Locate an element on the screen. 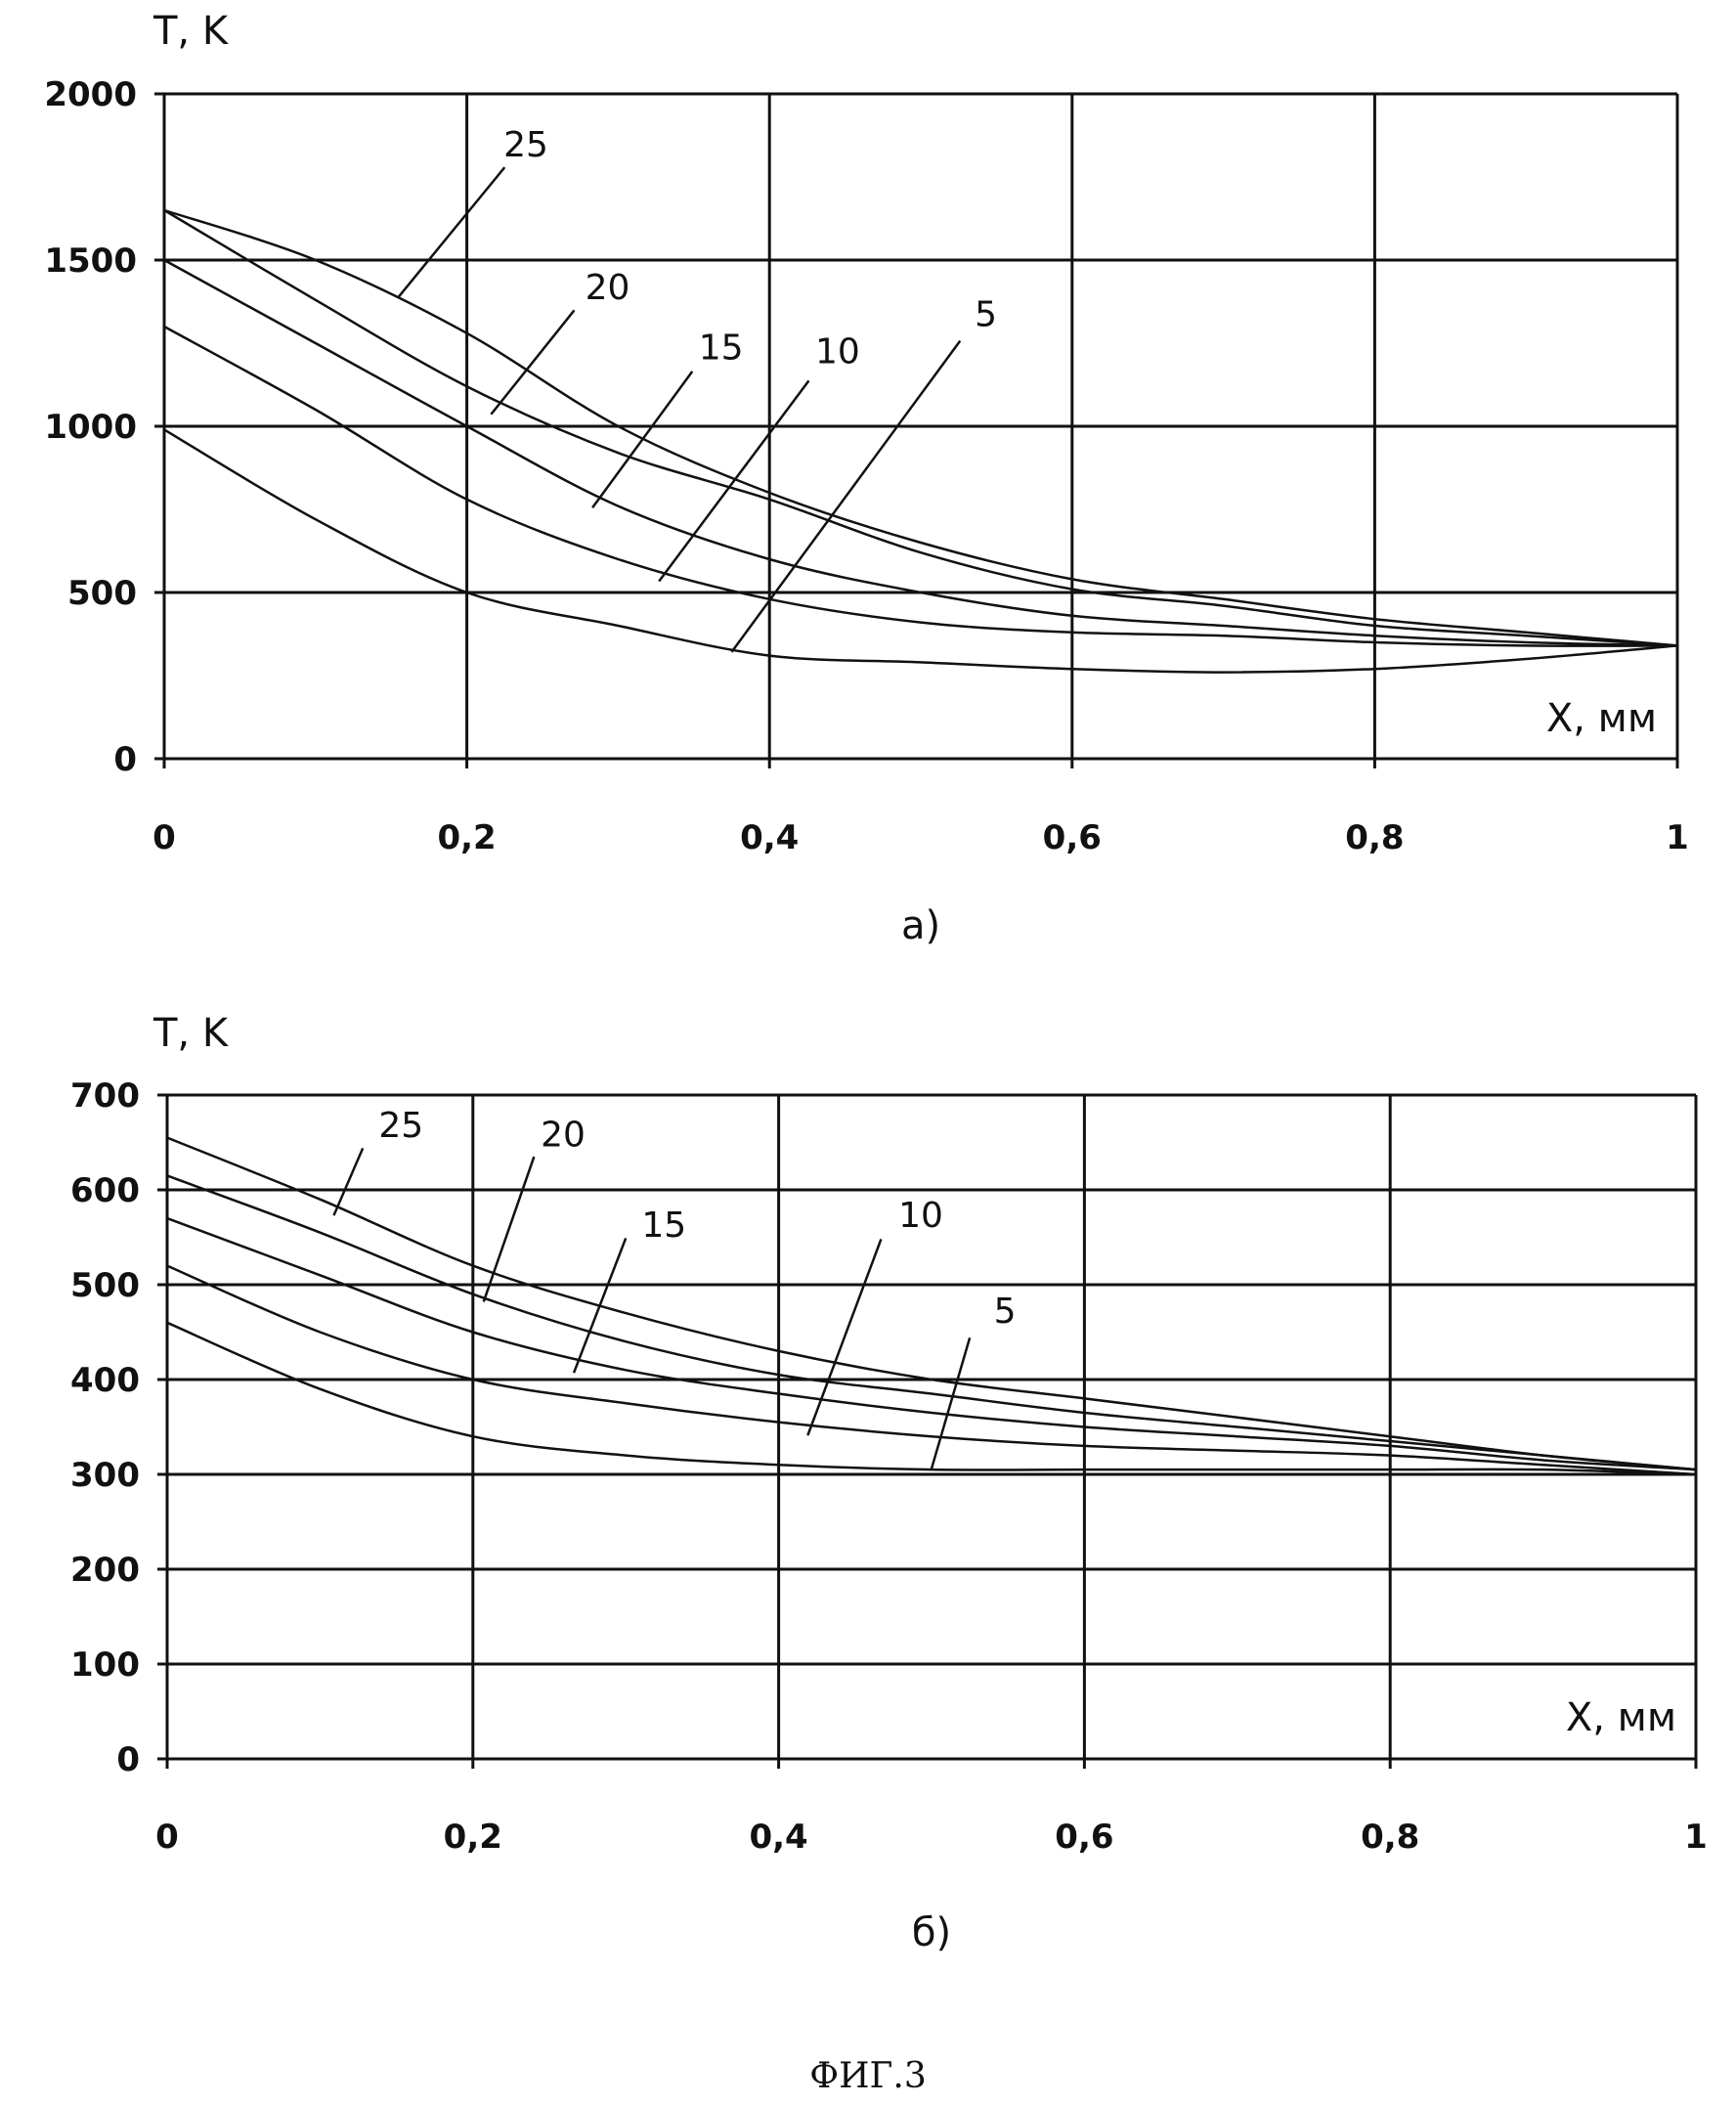 The width and height of the screenshot is (1736, 2104). chart-b-xtick-label: 1 is located at coordinates (1696, 1837).